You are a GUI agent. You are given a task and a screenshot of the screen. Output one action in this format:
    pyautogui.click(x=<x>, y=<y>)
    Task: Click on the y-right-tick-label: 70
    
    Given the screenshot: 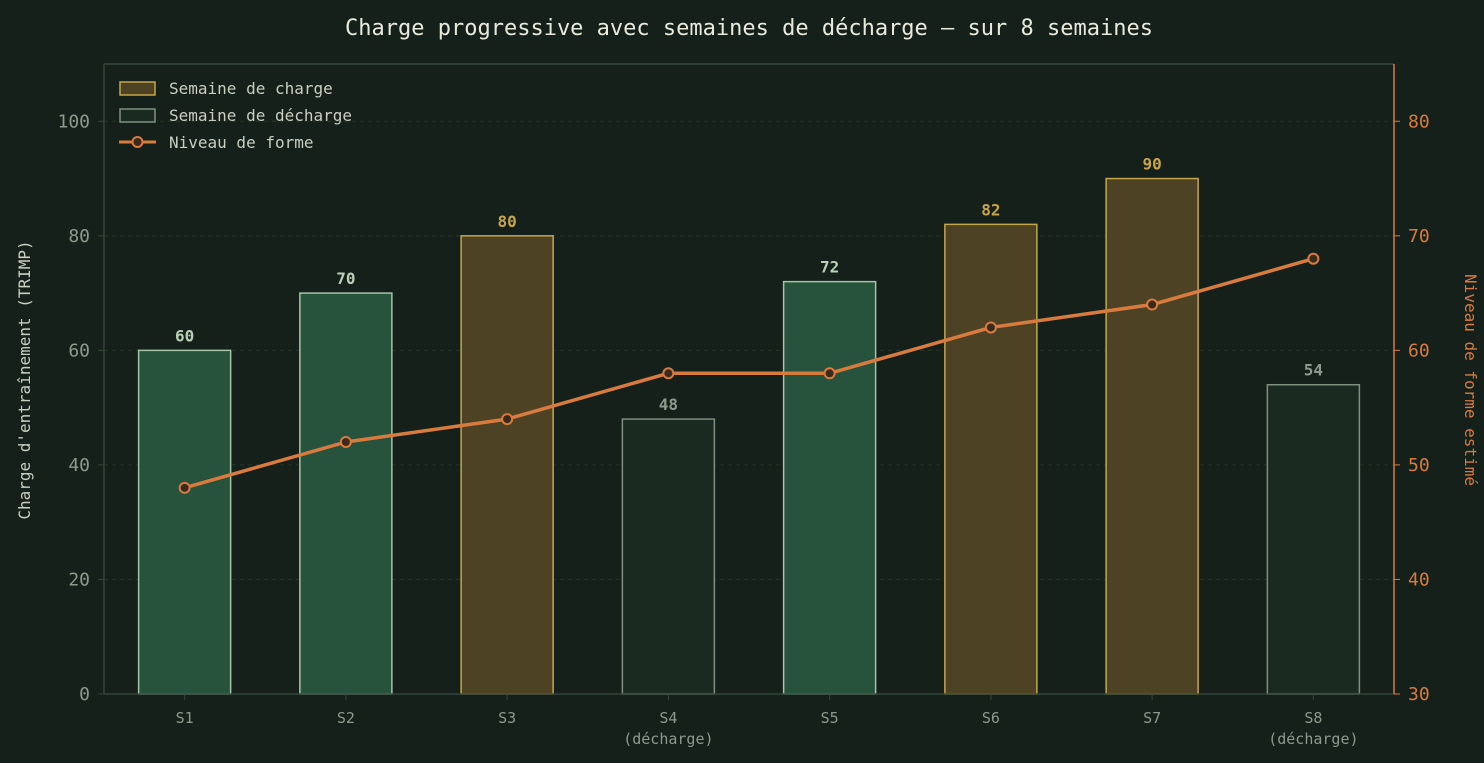 What is the action you would take?
    pyautogui.click(x=1419, y=236)
    